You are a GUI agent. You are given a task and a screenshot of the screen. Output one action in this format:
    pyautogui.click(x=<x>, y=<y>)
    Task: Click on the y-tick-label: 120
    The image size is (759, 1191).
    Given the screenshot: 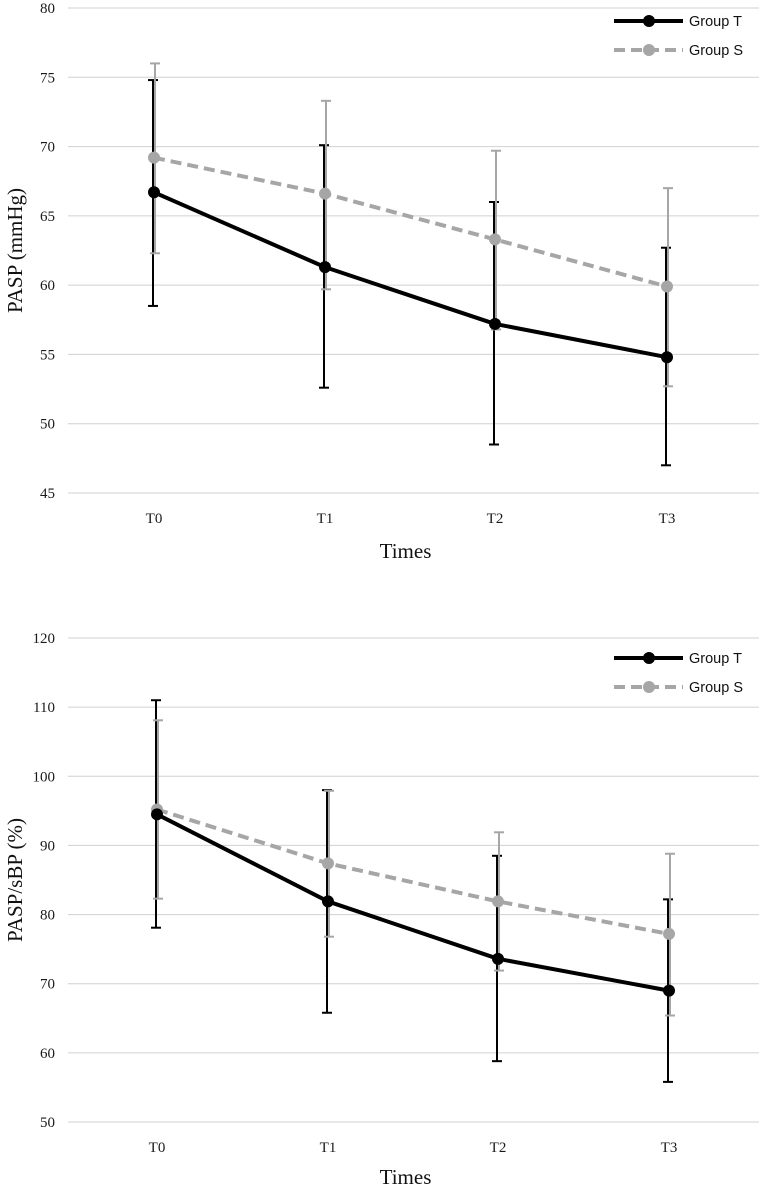 What is the action you would take?
    pyautogui.click(x=44, y=639)
    